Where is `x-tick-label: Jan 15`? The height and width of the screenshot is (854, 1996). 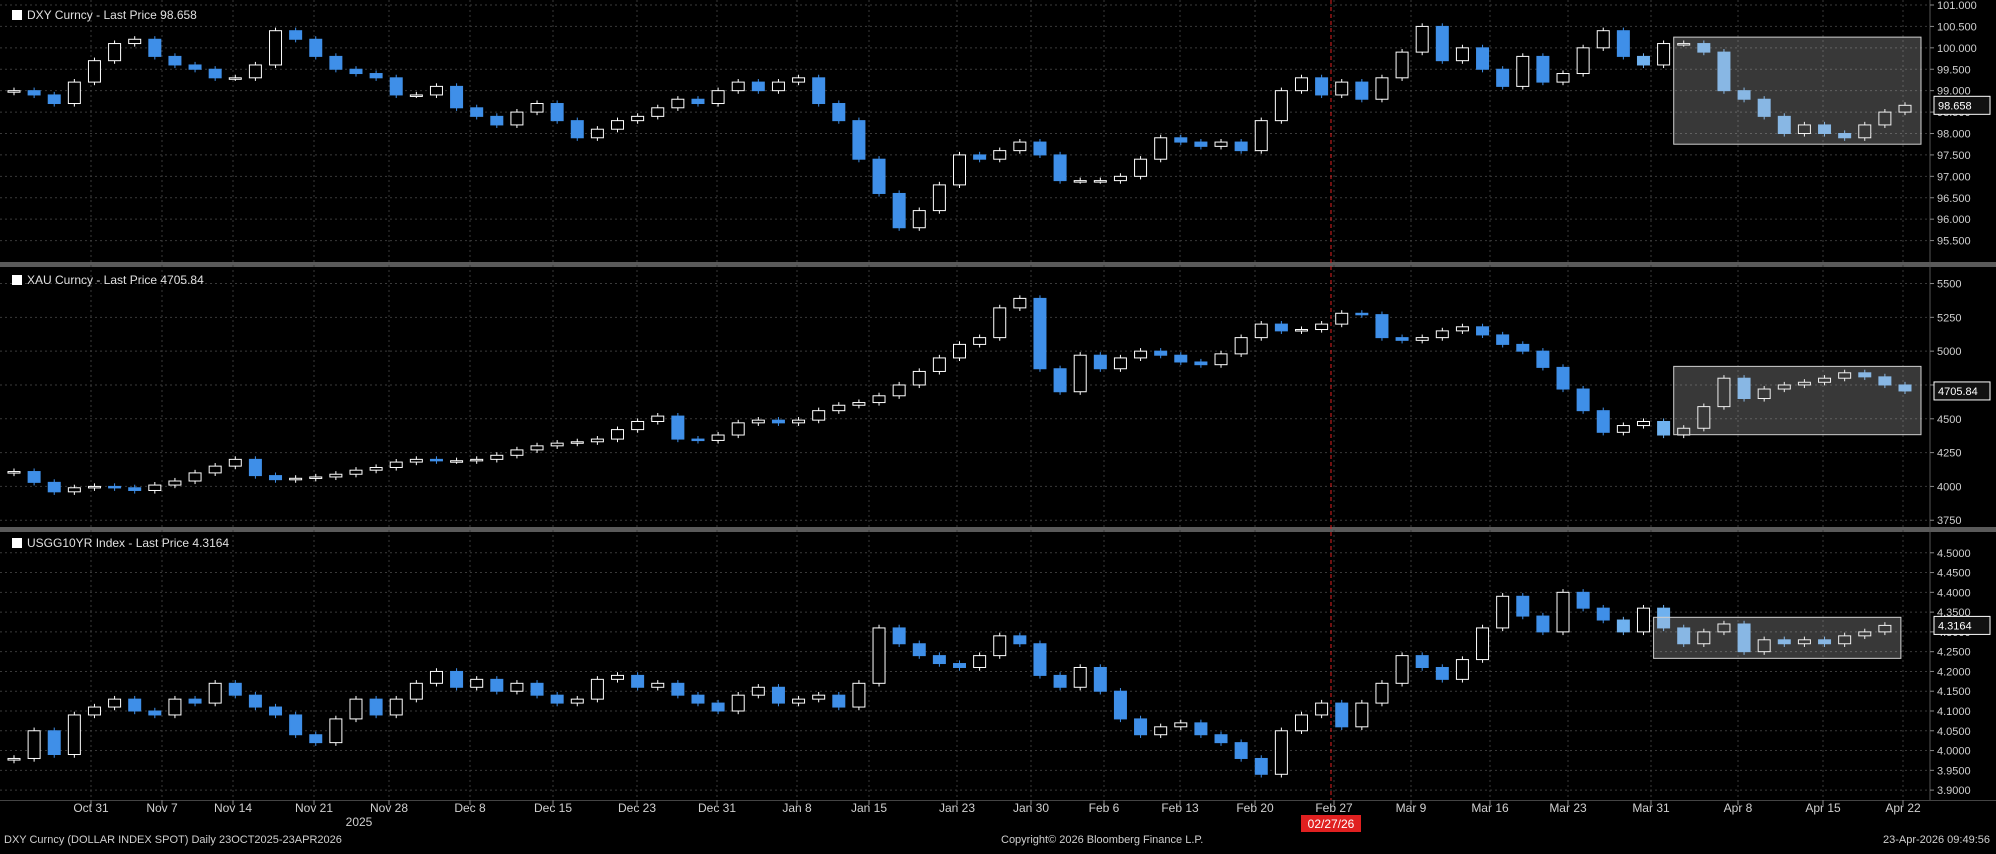
x-tick-label: Jan 15 is located at coordinates (869, 808).